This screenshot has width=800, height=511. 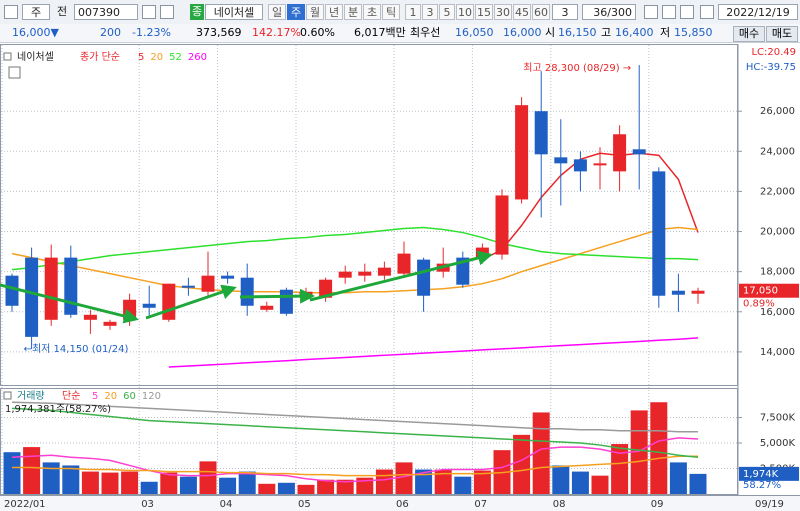 What do you see at coordinates (503, 12) in the screenshot?
I see `interval-button: 30` at bounding box center [503, 12].